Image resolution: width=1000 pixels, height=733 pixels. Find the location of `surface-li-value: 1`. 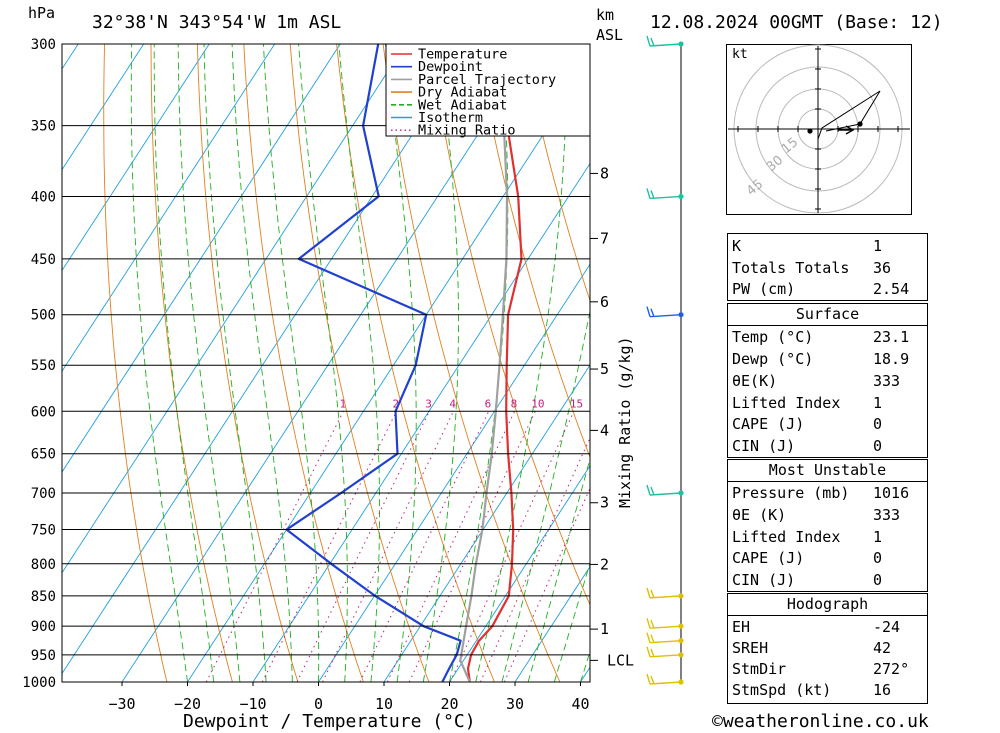

surface-li-value: 1 is located at coordinates (878, 403).